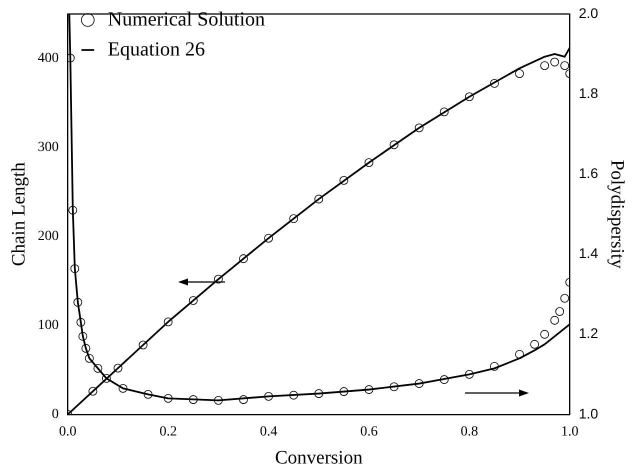 Image resolution: width=638 pixels, height=476 pixels. Describe the element at coordinates (48, 148) in the screenshot. I see `y-tick-label: 300` at that location.